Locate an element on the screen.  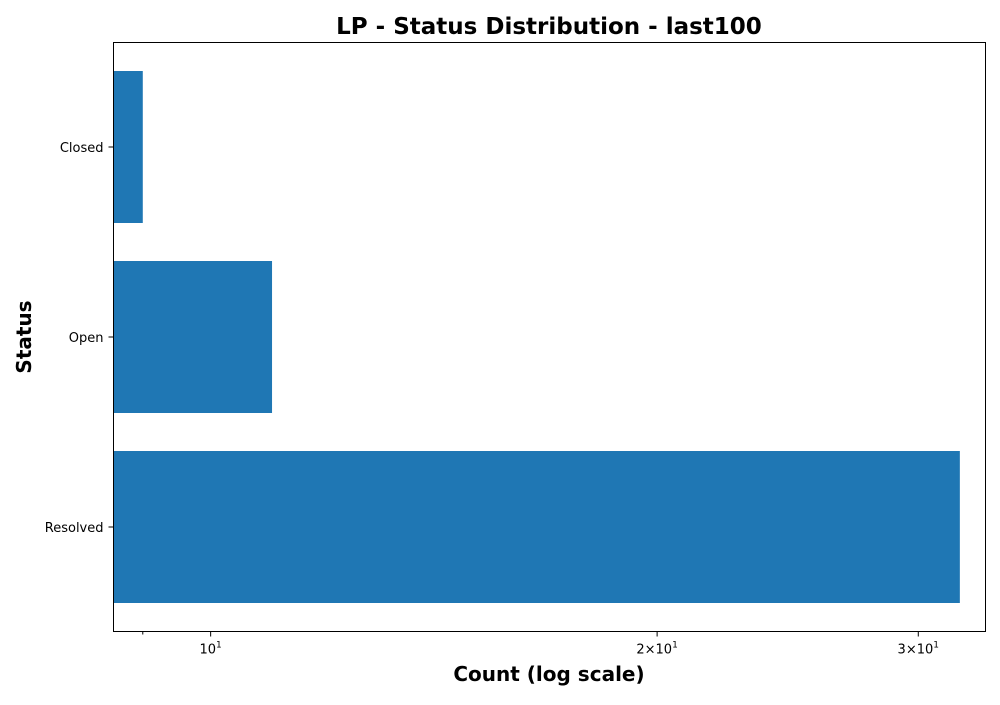
y-tick-label-open: Open is located at coordinates (86, 338).